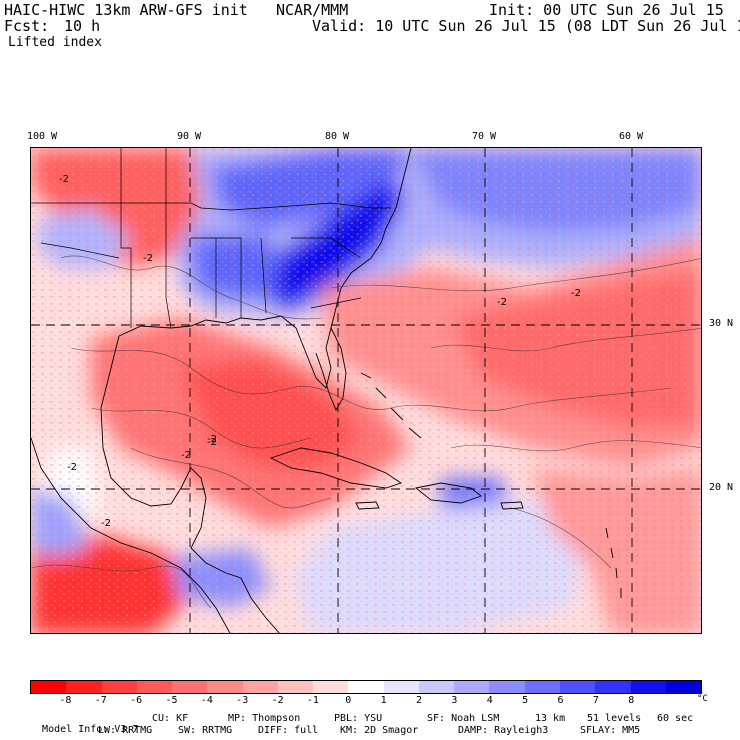  I want to click on cumulus-scheme: CU: KF, so click(170, 718).